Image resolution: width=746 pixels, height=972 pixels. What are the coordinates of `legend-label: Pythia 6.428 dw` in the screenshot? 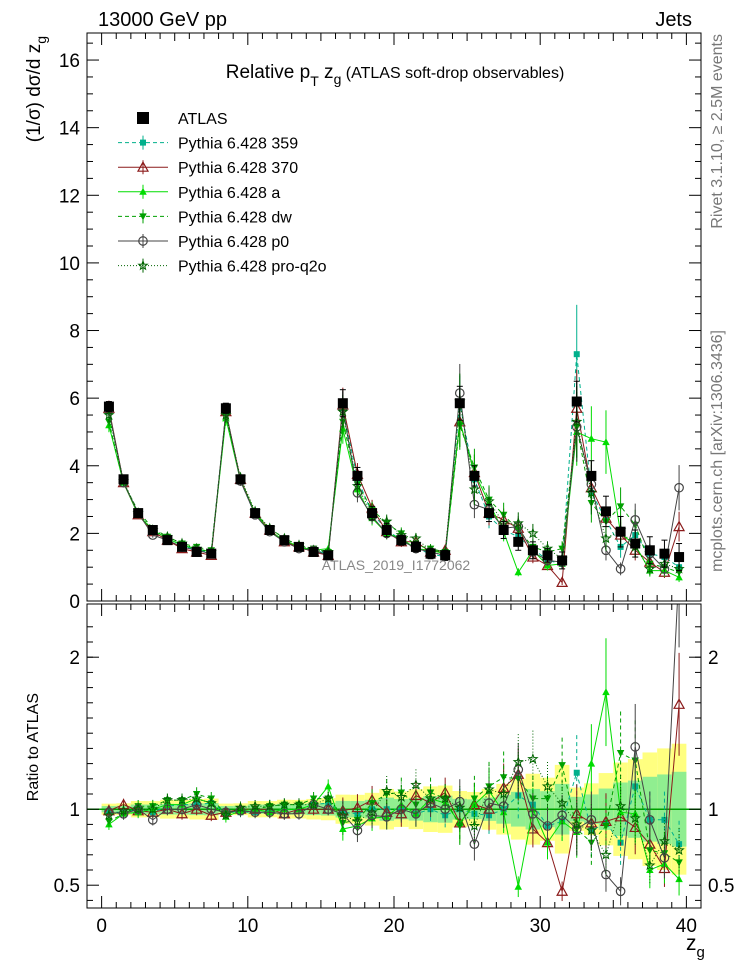 It's located at (235, 217).